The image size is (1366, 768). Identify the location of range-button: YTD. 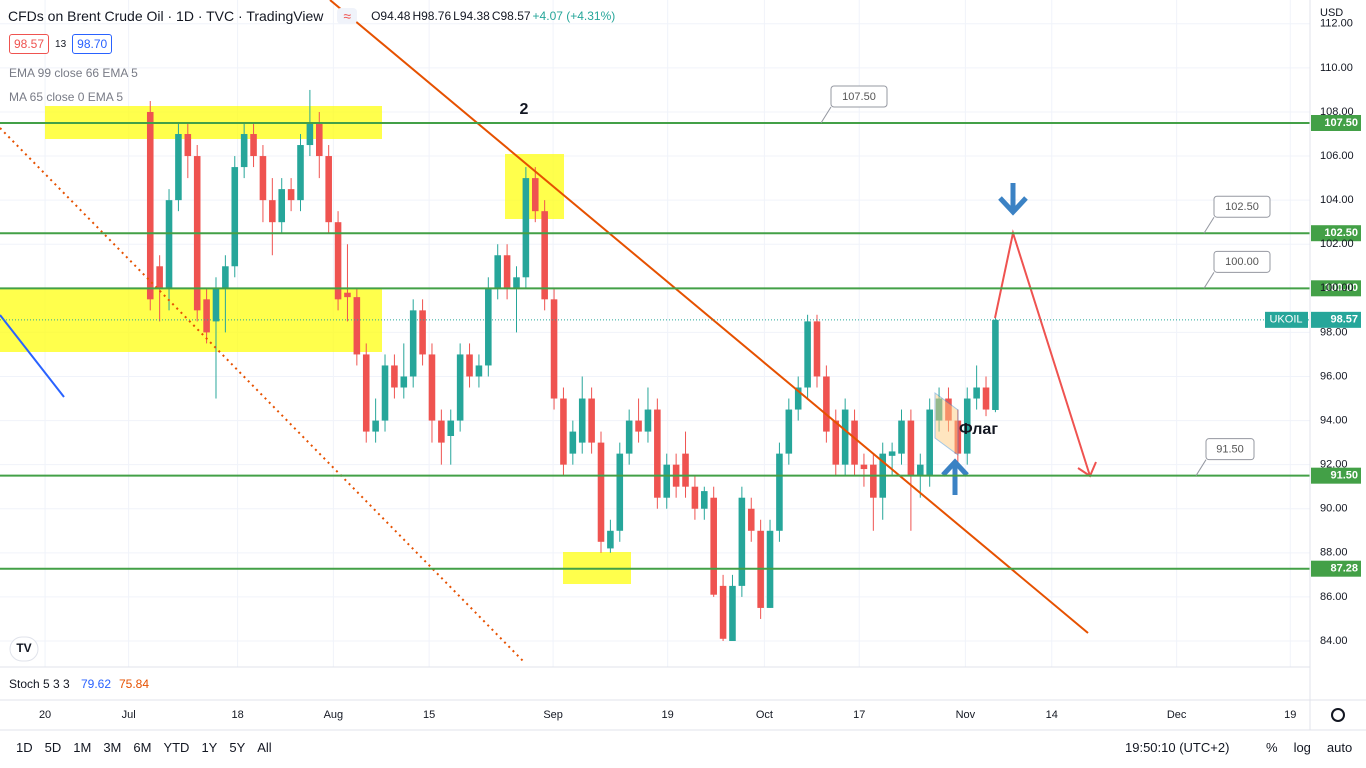
(176, 747).